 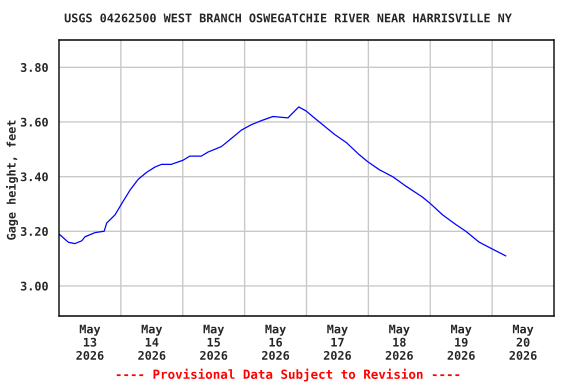 I want to click on y-tick-label: 3.20, so click(x=34, y=231).